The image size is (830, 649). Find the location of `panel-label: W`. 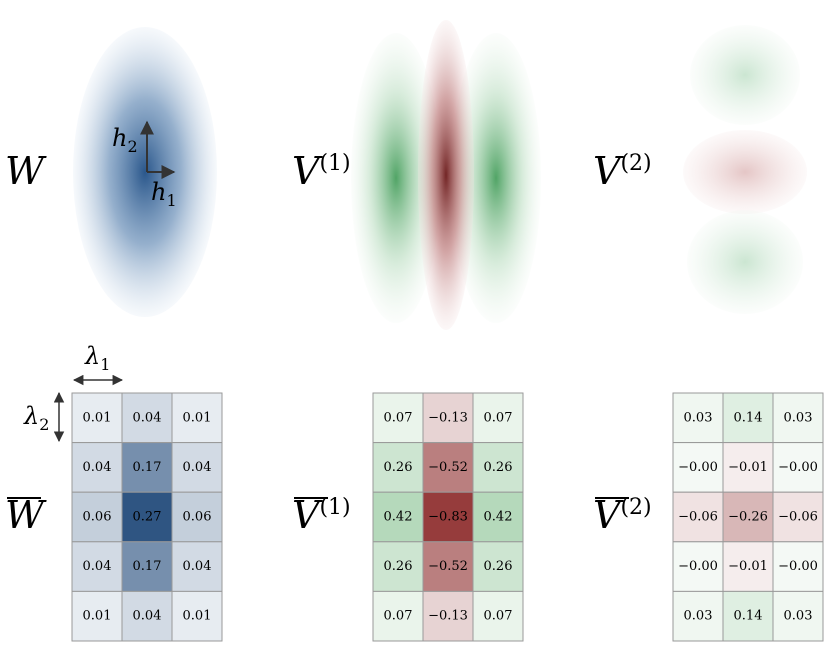

panel-label: W is located at coordinates (26, 171).